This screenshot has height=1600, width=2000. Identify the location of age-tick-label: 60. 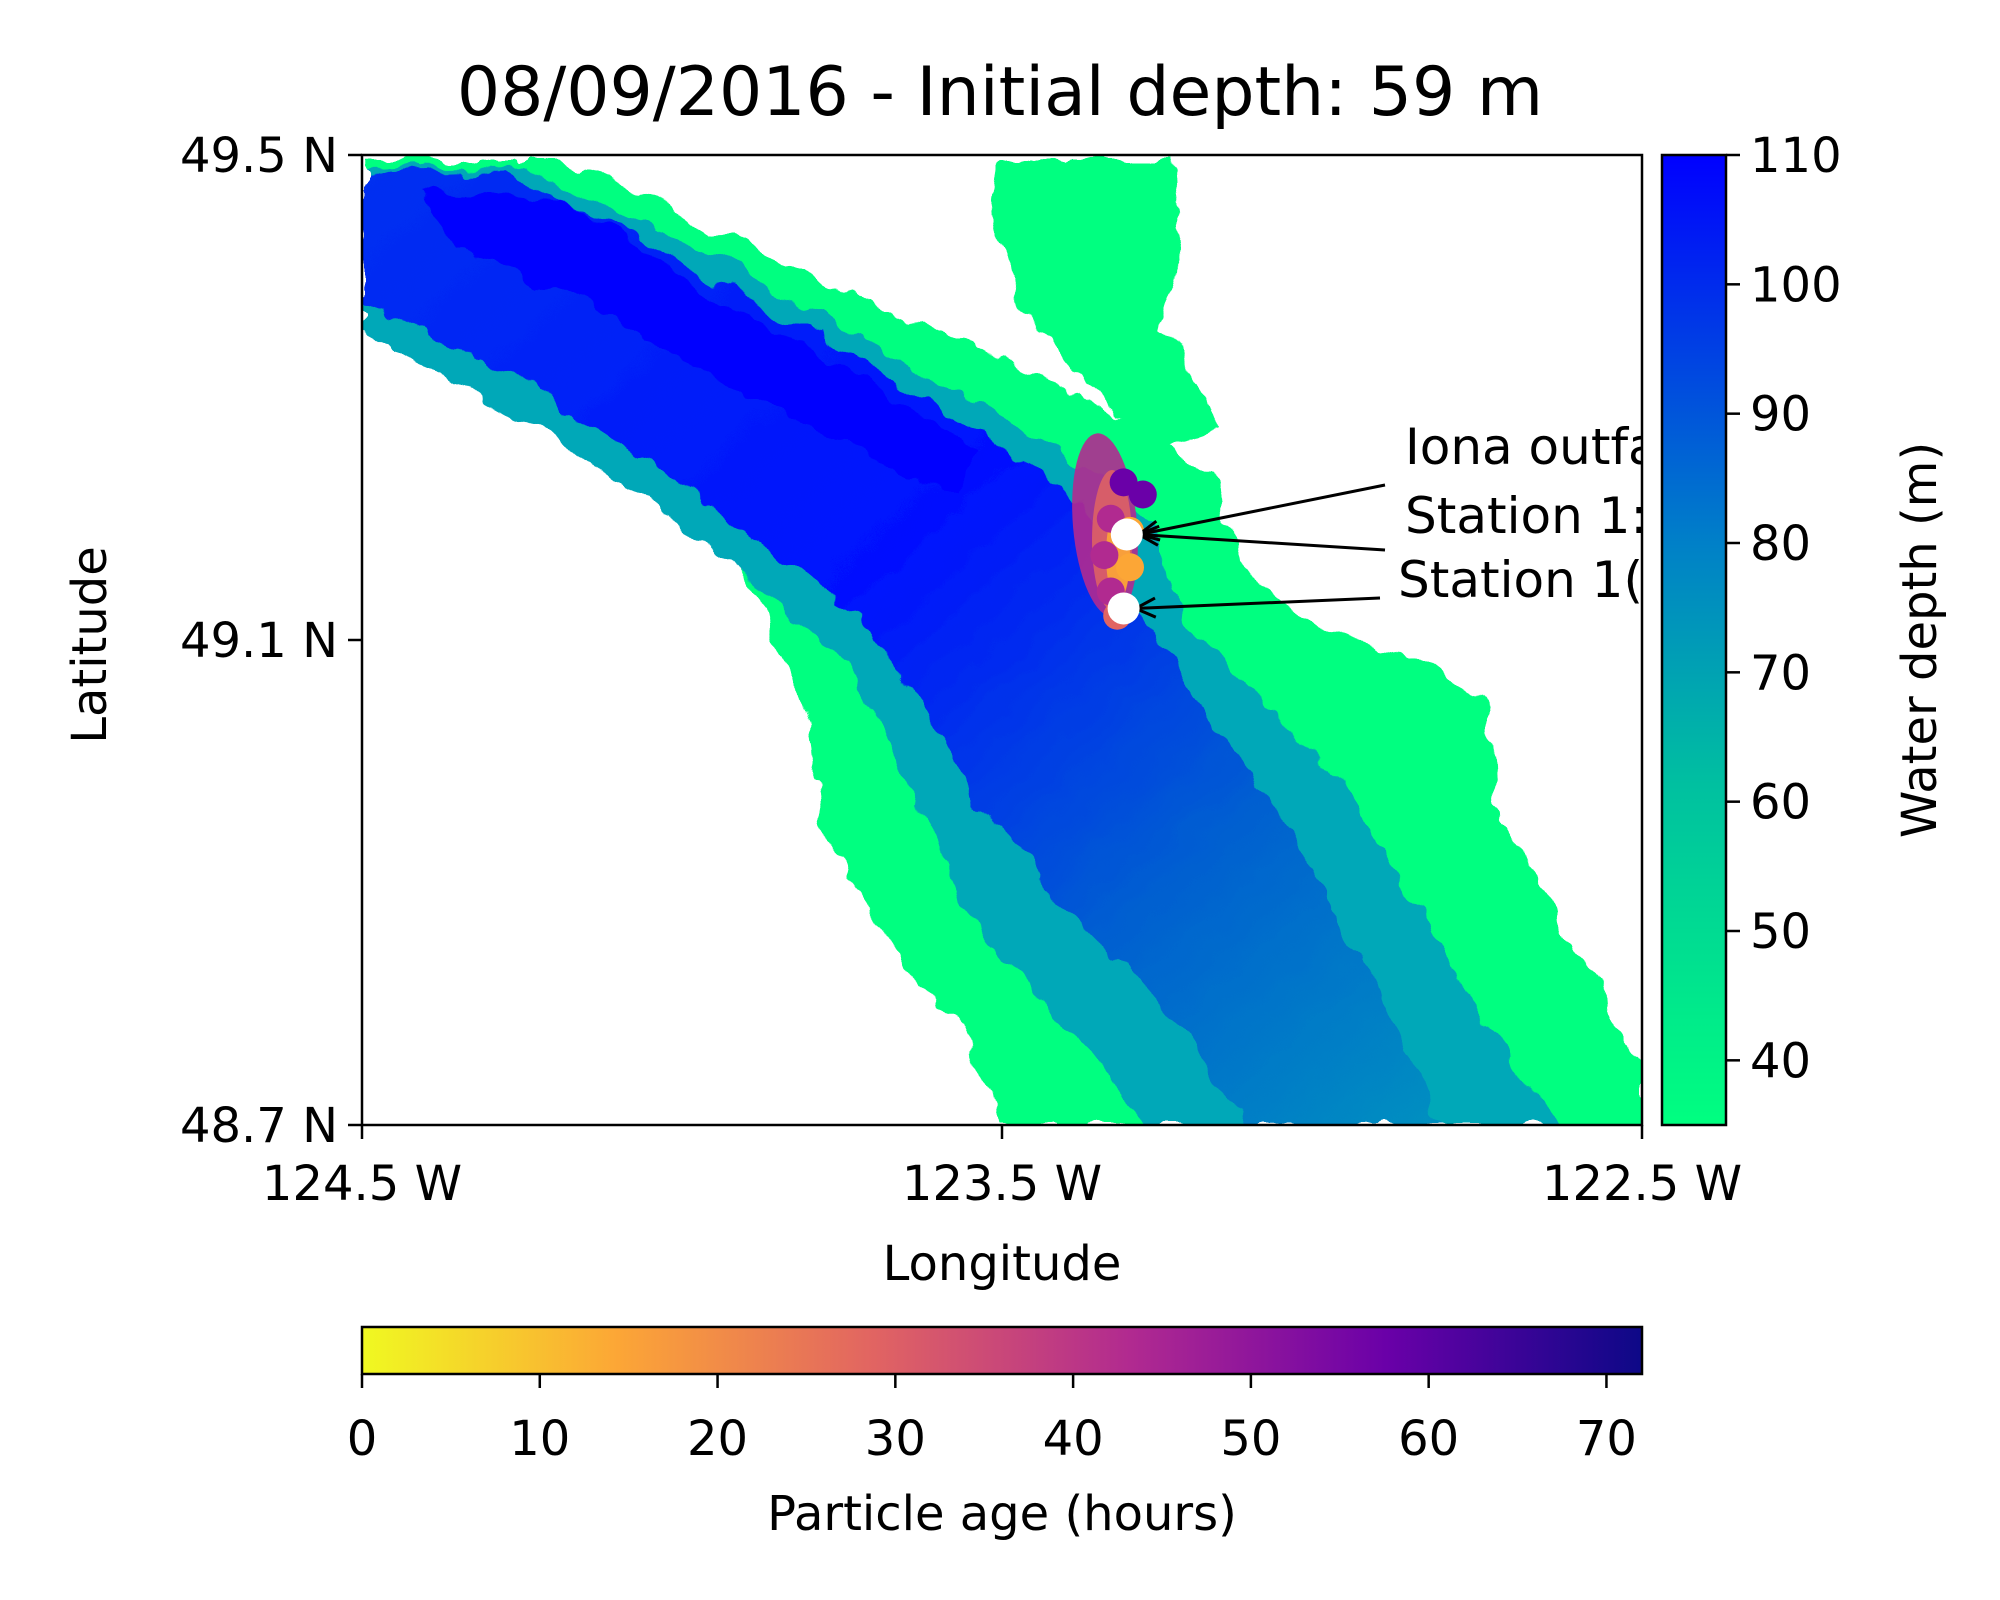
(1428, 1439).